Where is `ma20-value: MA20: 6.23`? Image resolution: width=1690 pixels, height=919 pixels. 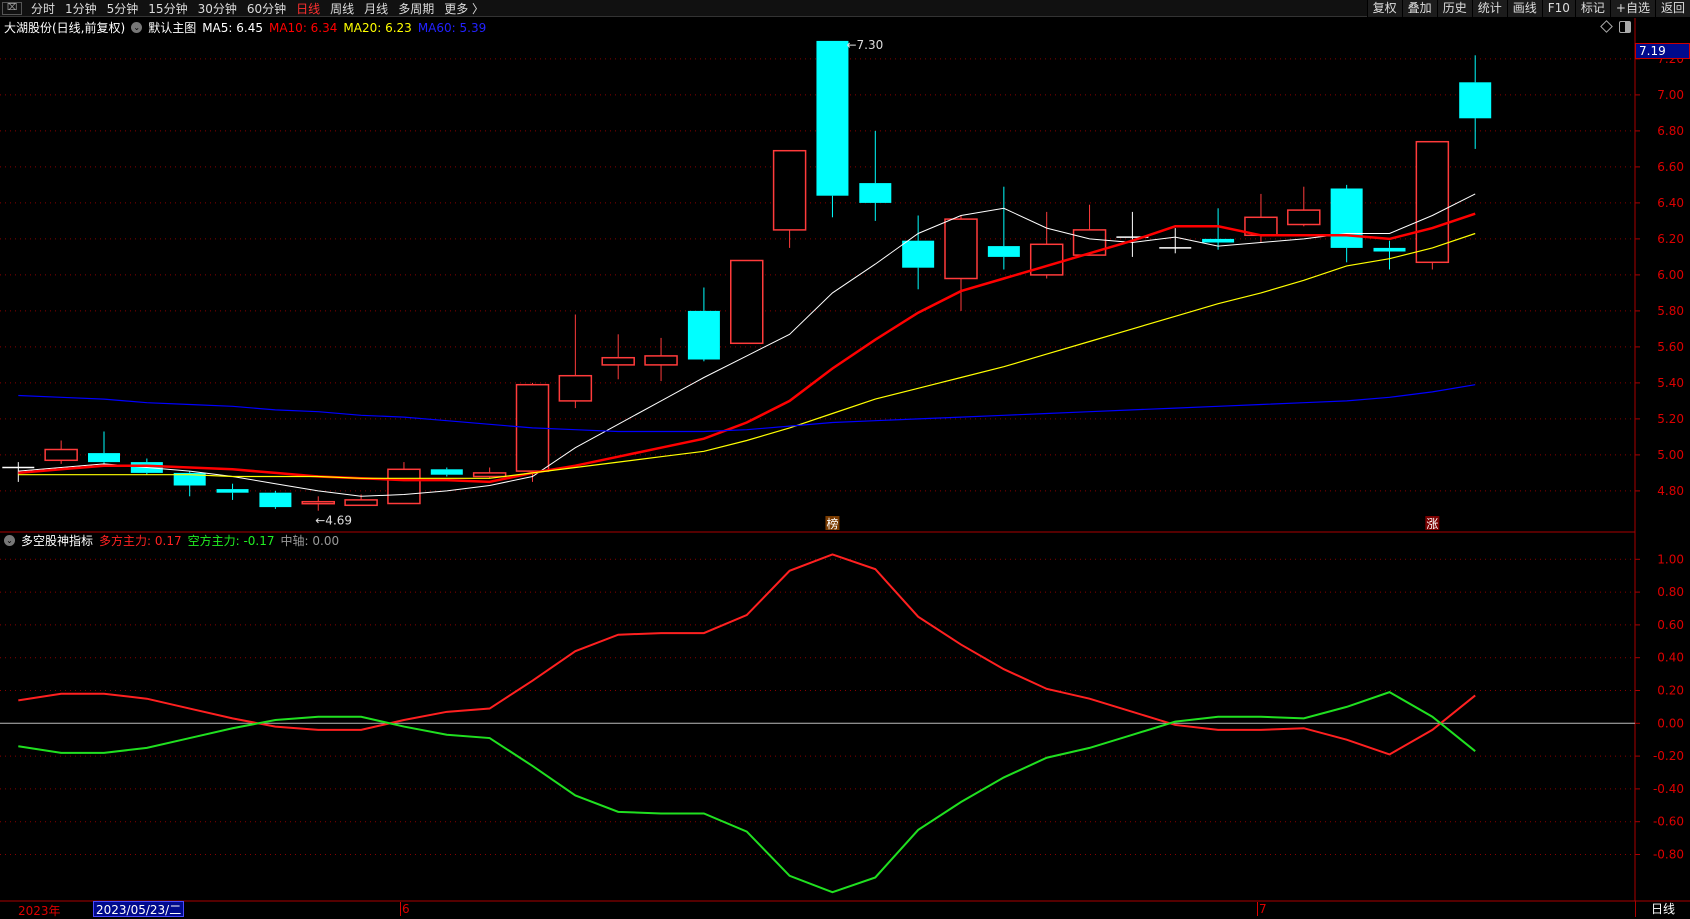
ma20-value: MA20: 6.23 is located at coordinates (377, 27).